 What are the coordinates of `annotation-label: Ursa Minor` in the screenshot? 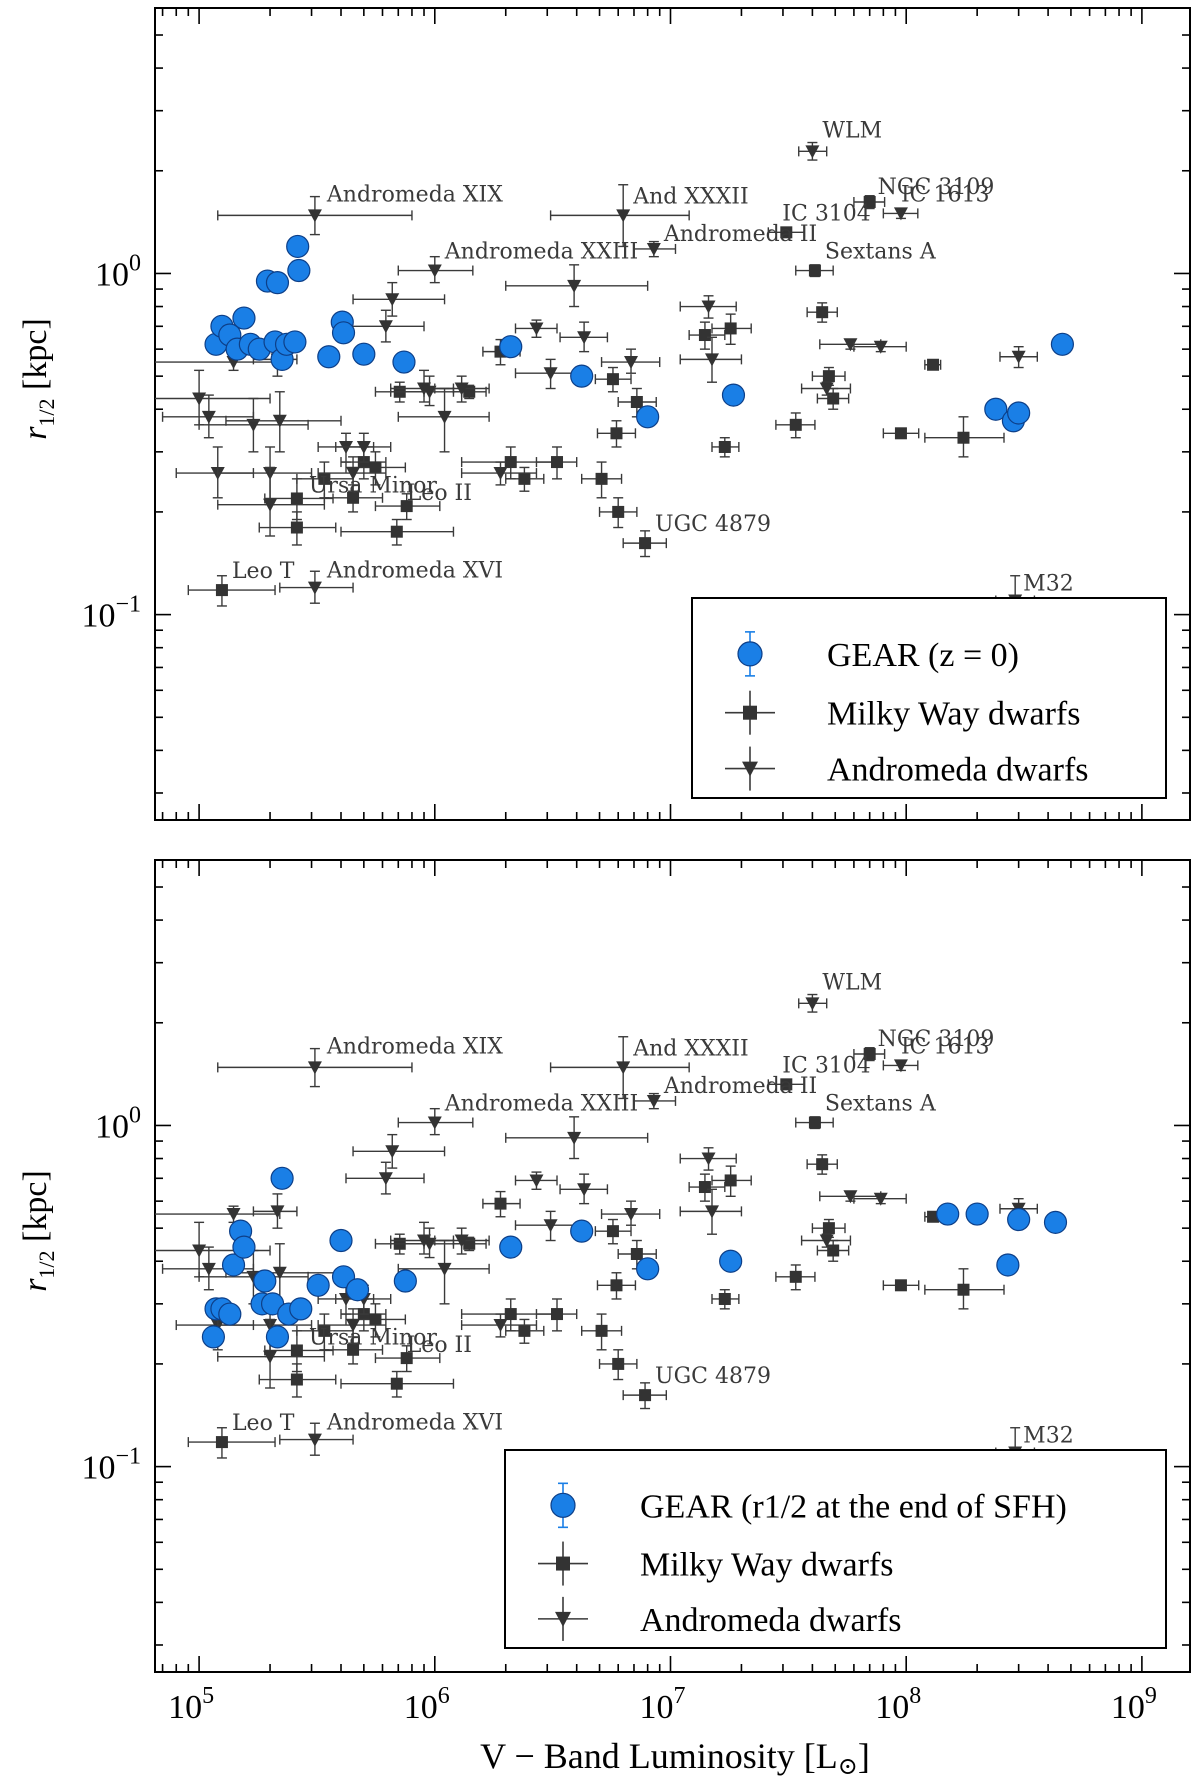 It's located at (373, 1337).